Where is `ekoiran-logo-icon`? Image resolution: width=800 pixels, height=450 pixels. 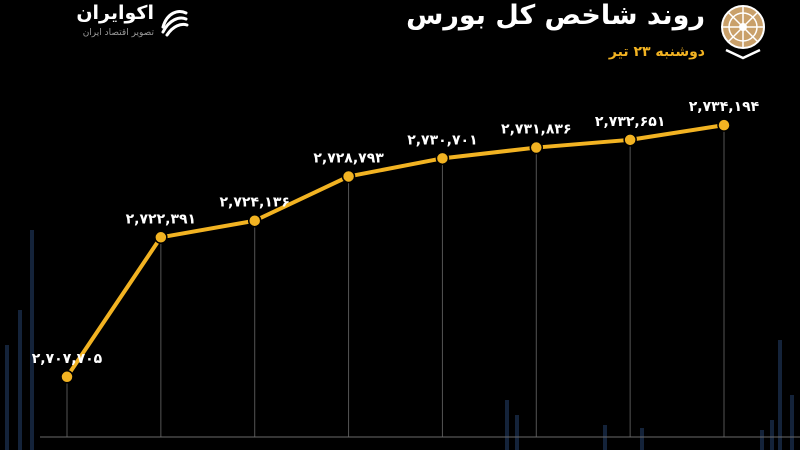 ekoiran-logo-icon is located at coordinates (175, 23).